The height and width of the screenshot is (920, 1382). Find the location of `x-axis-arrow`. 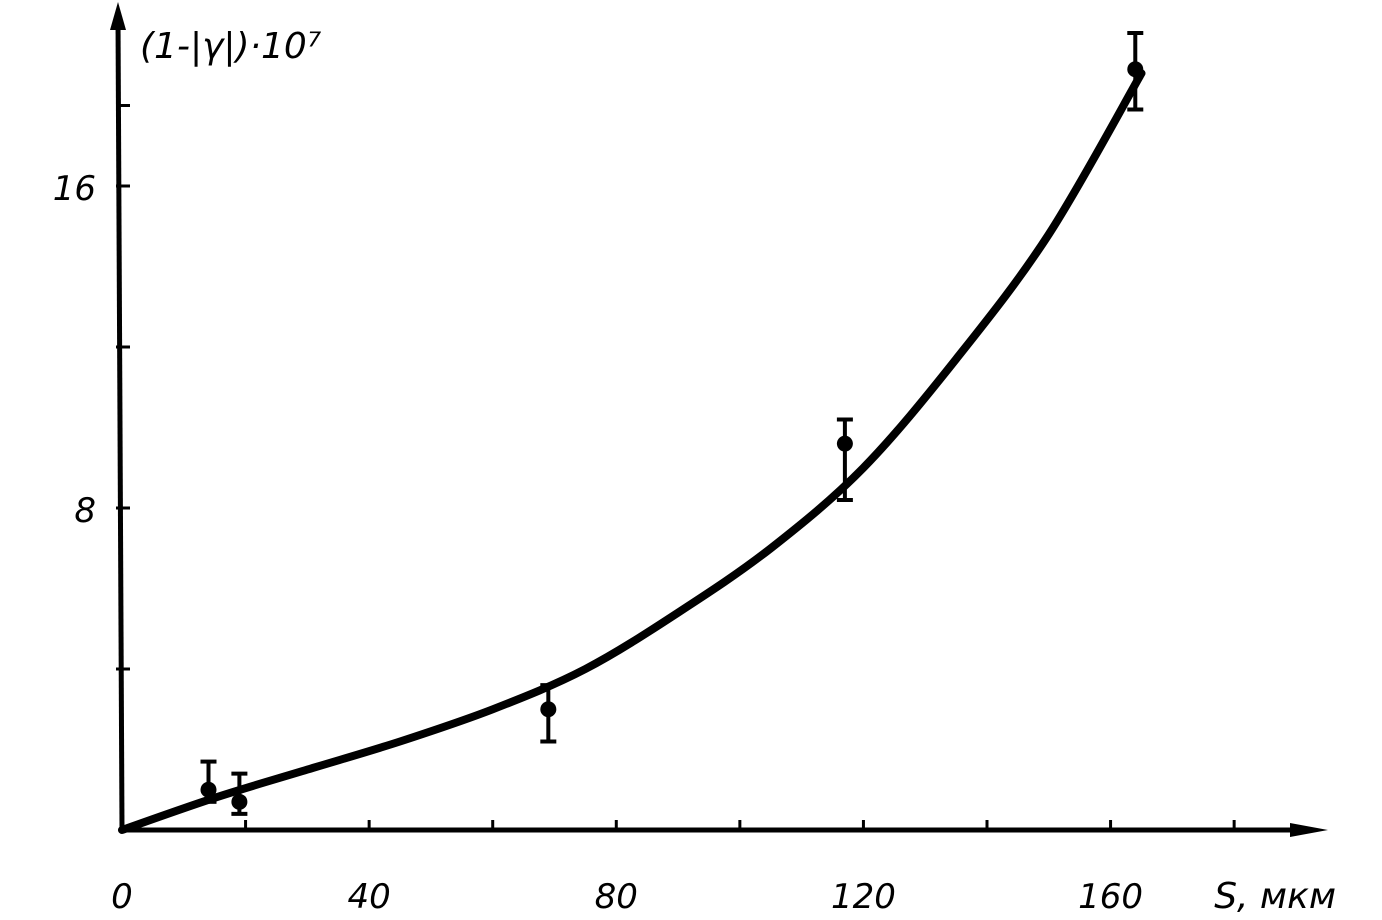

x-axis-arrow is located at coordinates (1309, 830).